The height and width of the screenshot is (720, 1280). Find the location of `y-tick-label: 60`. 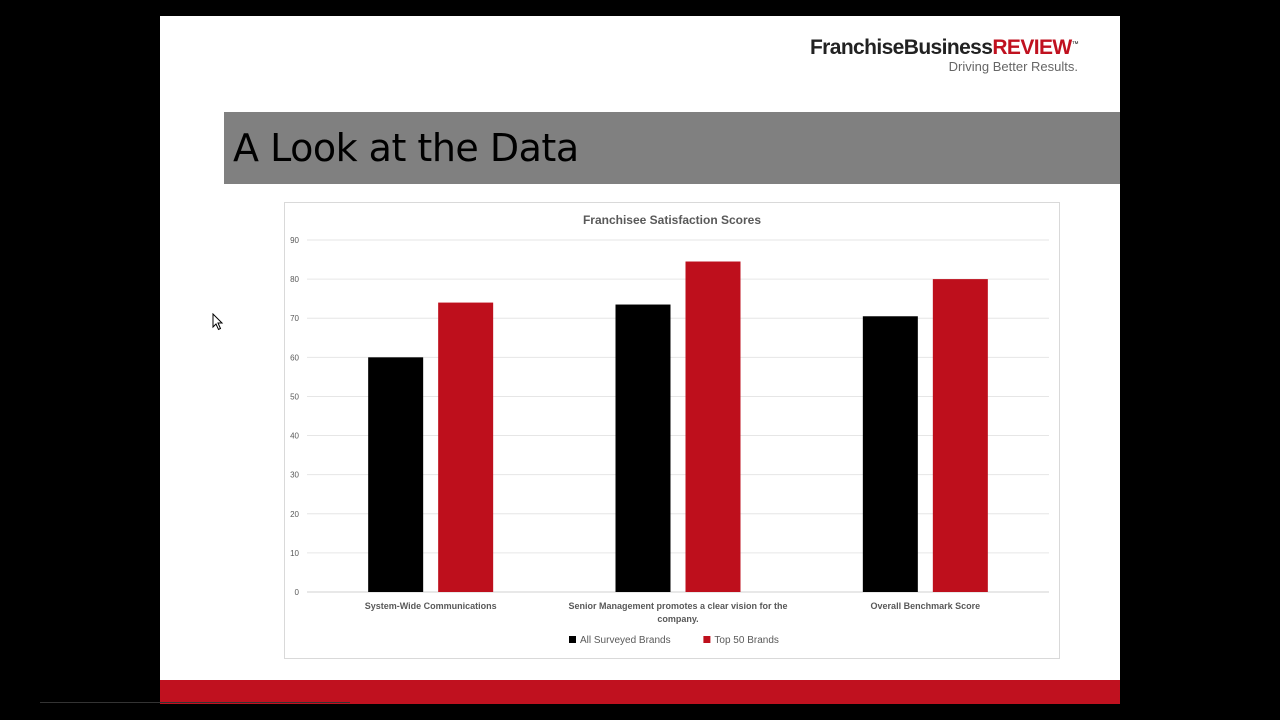

y-tick-label: 60 is located at coordinates (294, 357).